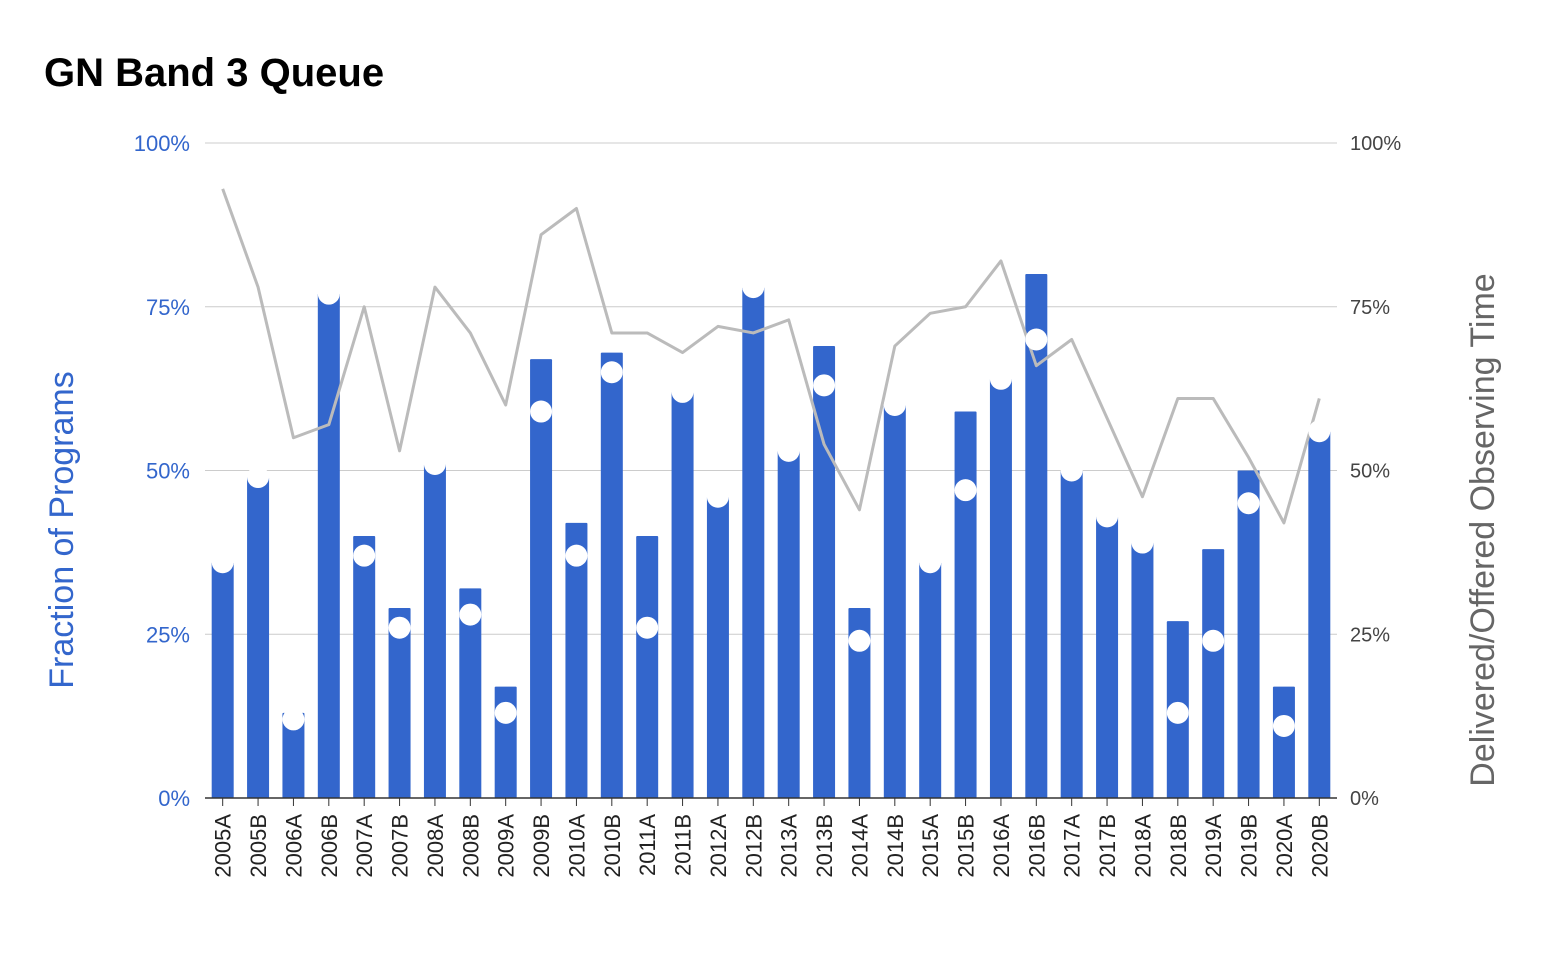 The image size is (1548, 962). What do you see at coordinates (1284, 846) in the screenshot?
I see `x-tick-label: 2020A` at bounding box center [1284, 846].